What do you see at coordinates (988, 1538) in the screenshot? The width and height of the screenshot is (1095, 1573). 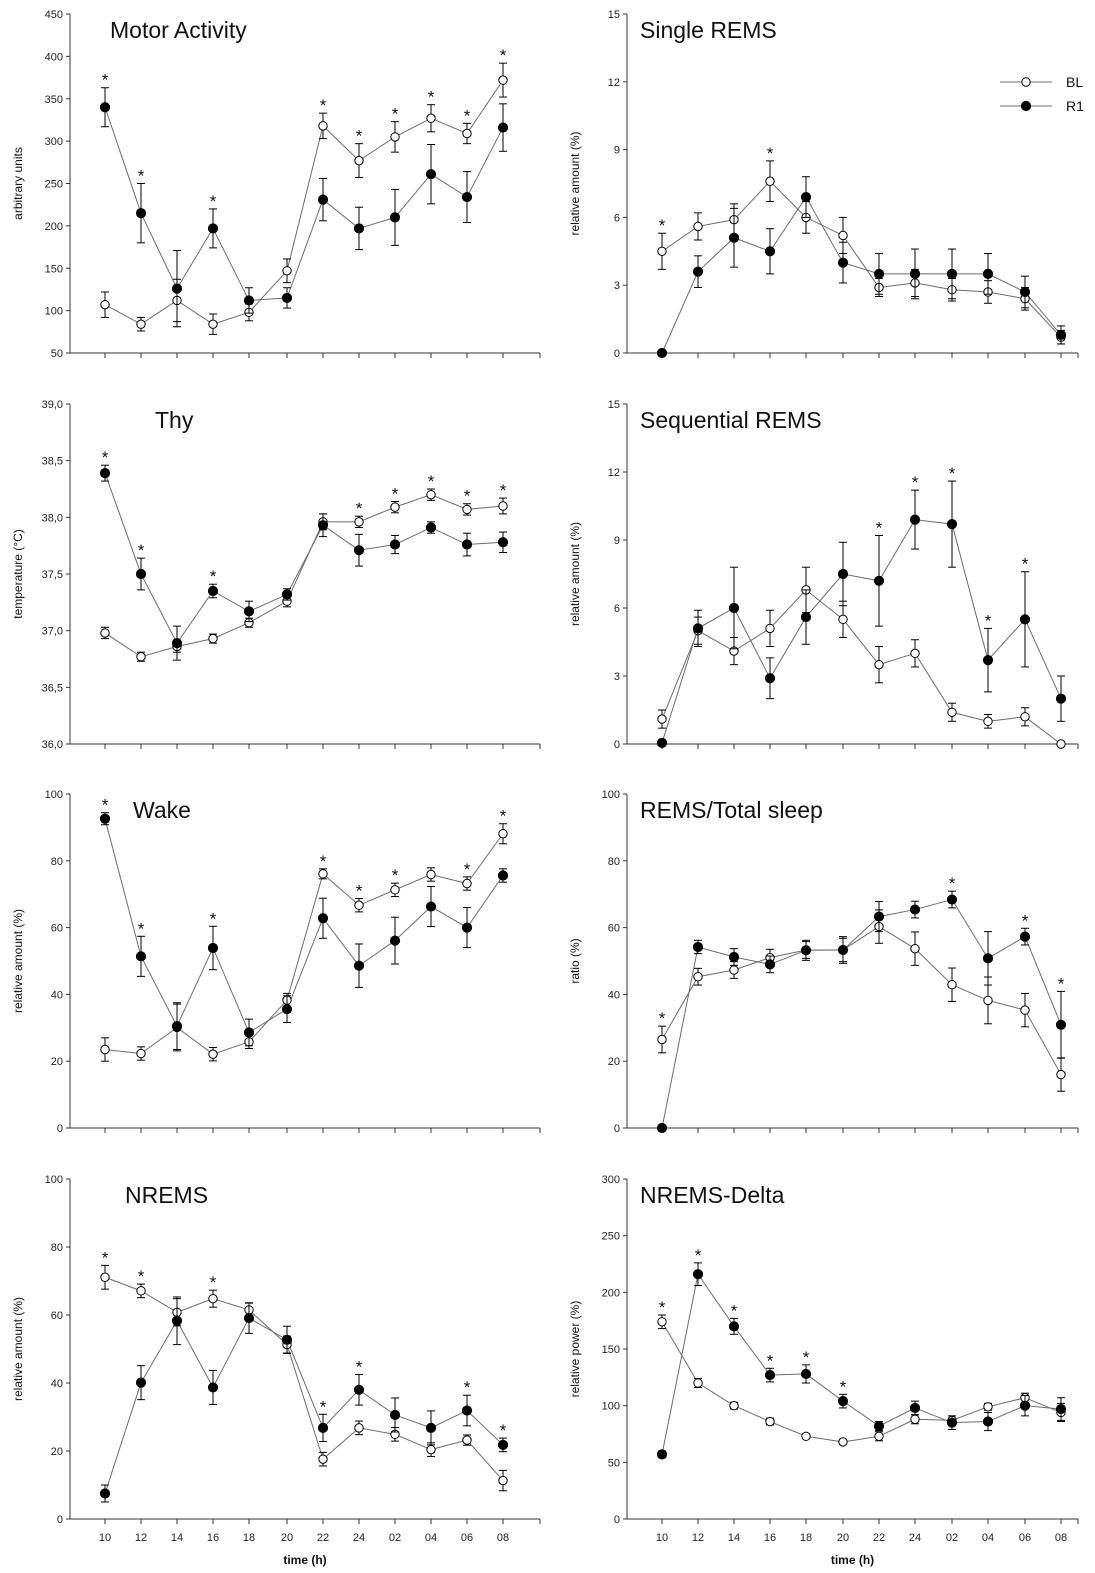 I see `x-tick-label: 04` at bounding box center [988, 1538].